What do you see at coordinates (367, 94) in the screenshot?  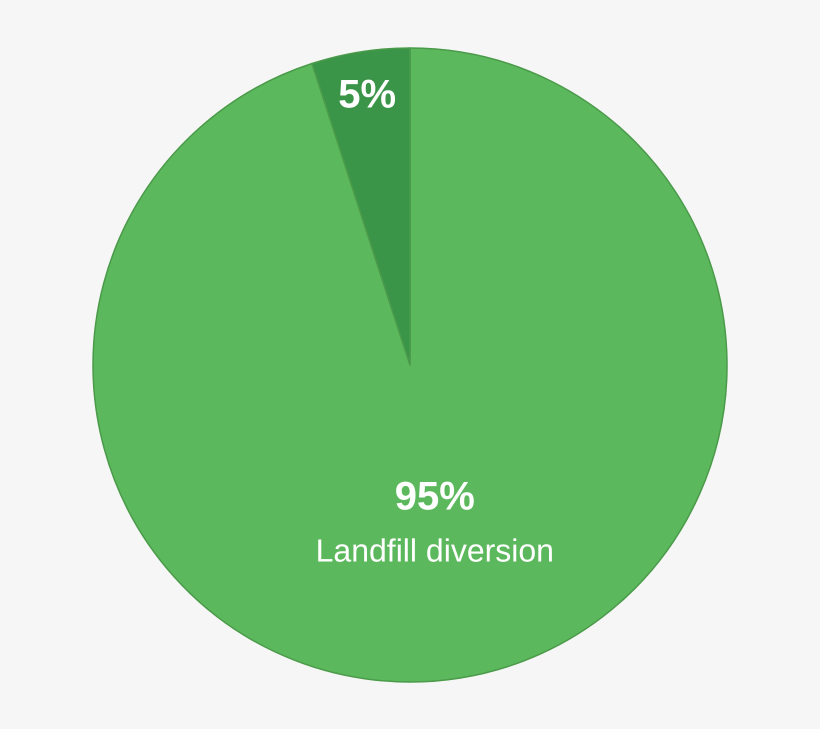 I see `data-label: 5%` at bounding box center [367, 94].